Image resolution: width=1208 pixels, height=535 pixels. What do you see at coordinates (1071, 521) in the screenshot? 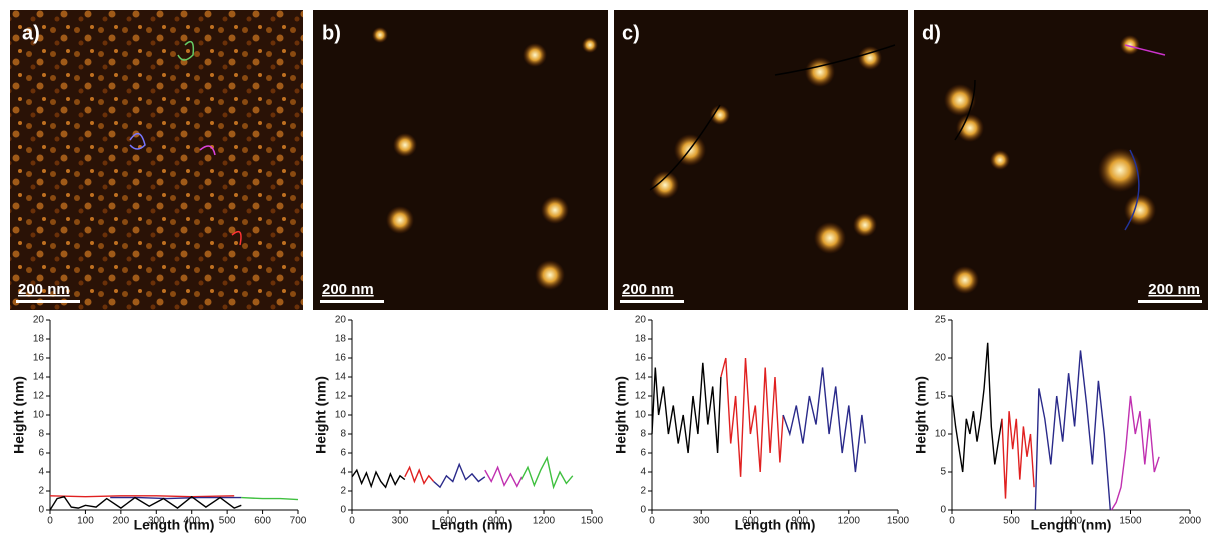
I see `x-tick-label: 1000` at bounding box center [1071, 521].